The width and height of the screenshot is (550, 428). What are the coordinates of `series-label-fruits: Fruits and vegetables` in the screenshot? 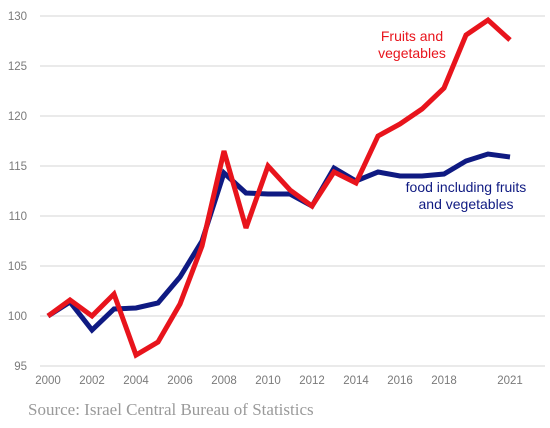 It's located at (412, 44).